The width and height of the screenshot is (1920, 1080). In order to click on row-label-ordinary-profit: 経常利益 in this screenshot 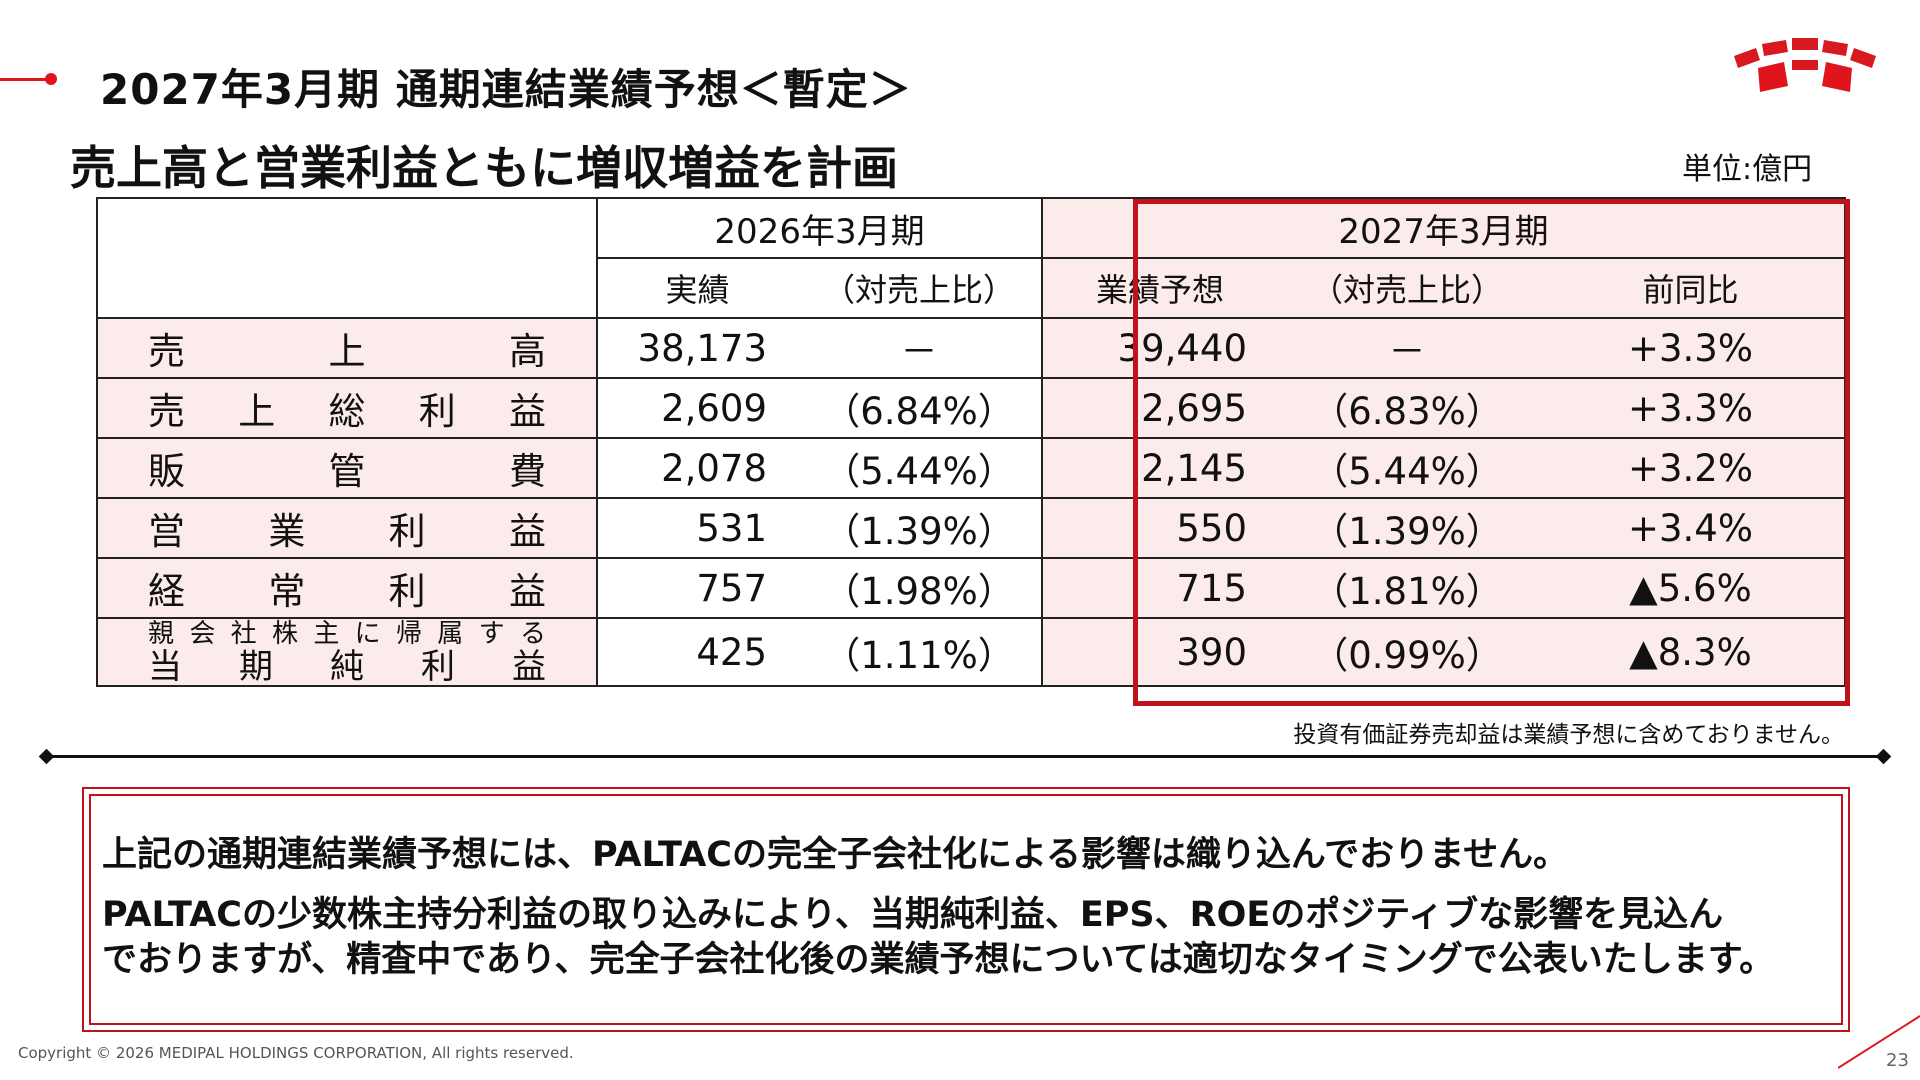, I will do `click(347, 591)`.